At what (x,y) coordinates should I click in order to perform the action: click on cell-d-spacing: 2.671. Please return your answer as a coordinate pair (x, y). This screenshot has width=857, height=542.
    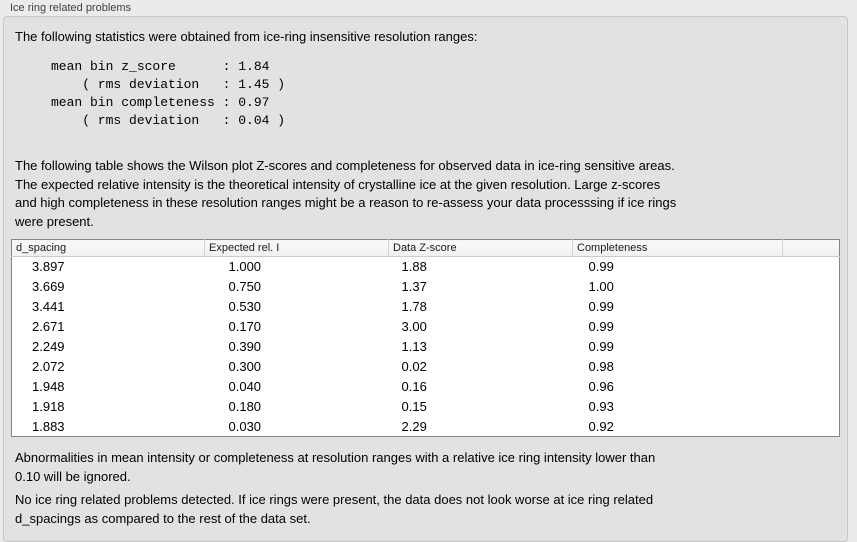
    Looking at the image, I should click on (48, 326).